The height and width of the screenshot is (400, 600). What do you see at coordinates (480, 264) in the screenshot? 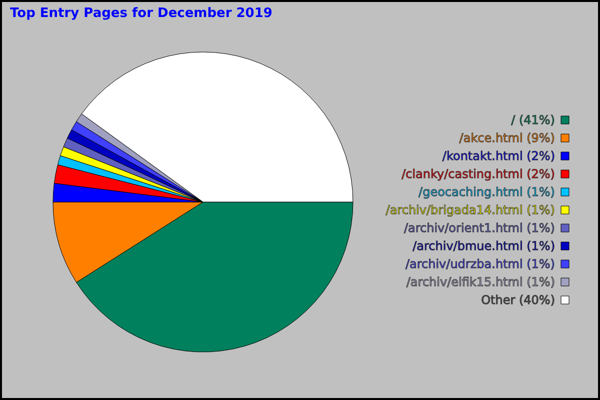
I see `legend-label: /archiv/udrzba.html (1%)` at bounding box center [480, 264].